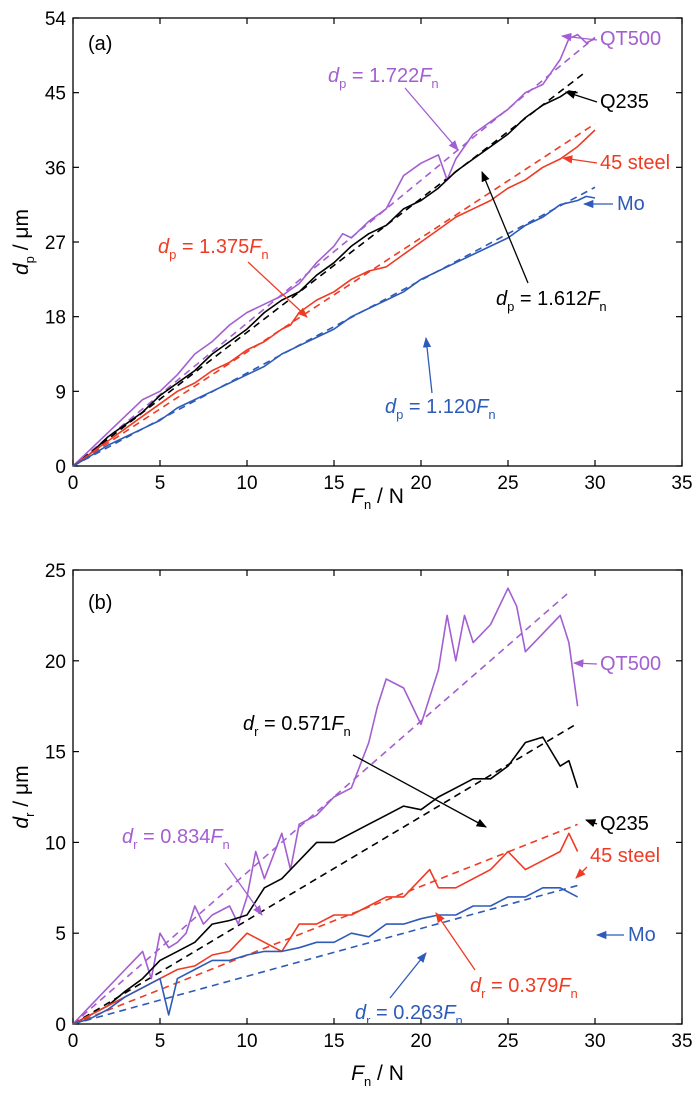 Image resolution: width=700 pixels, height=1096 pixels. I want to click on fit-line-mo, so click(325, 954).